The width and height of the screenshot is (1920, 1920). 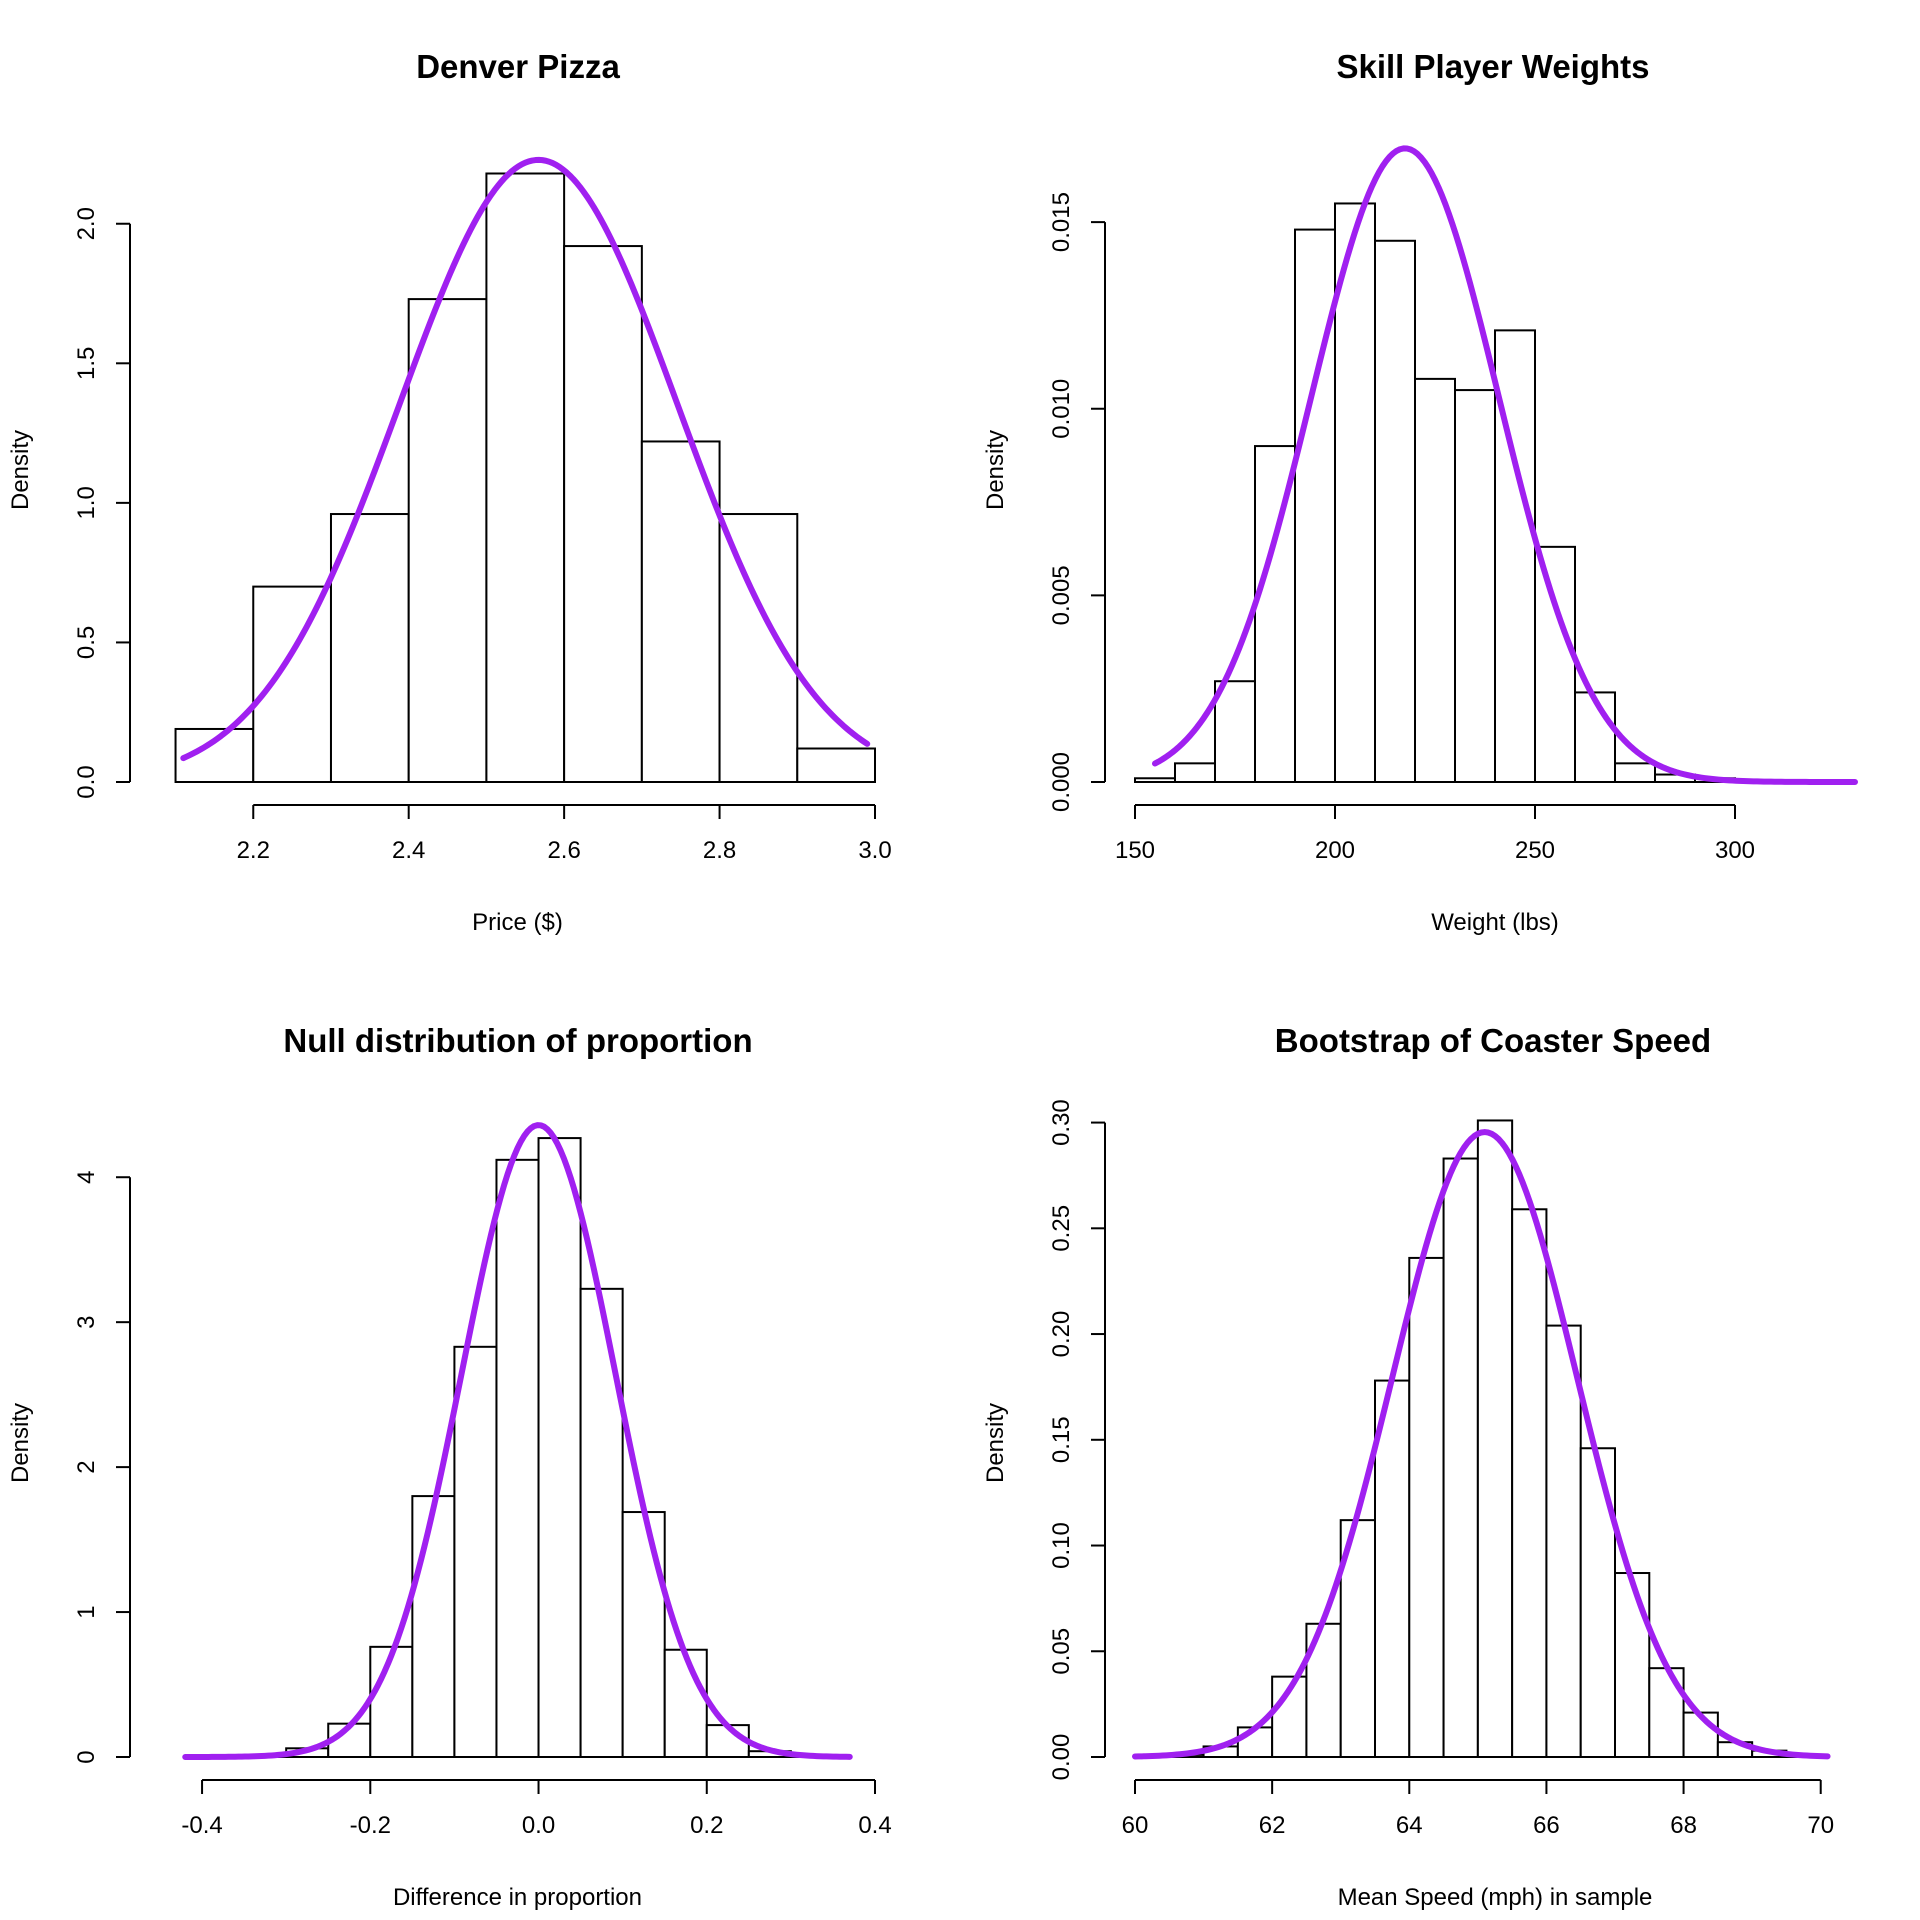 What do you see at coordinates (1492, 66) in the screenshot?
I see `chart-title: Skill Player Weights` at bounding box center [1492, 66].